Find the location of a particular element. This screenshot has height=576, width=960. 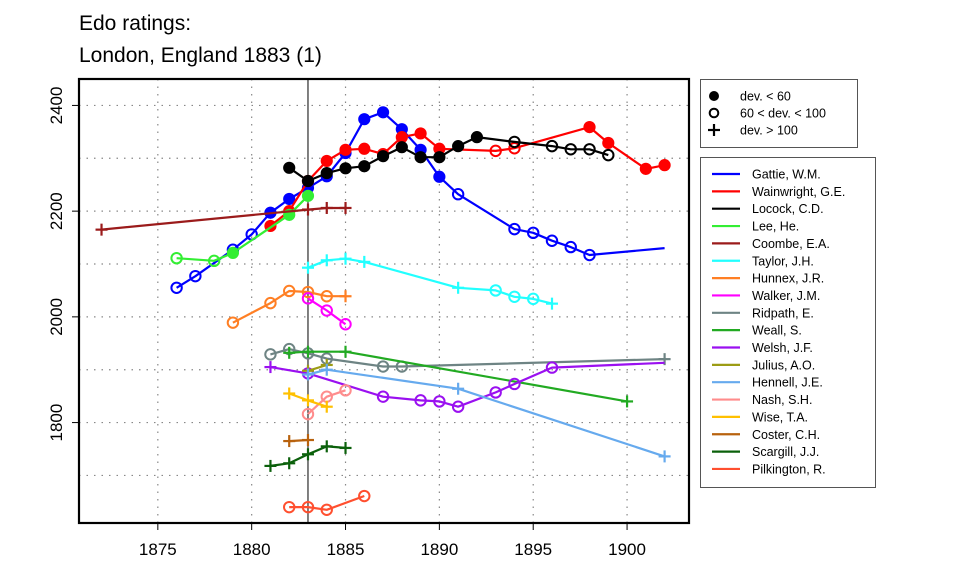

series-coster-c-h is located at coordinates (298, 441).